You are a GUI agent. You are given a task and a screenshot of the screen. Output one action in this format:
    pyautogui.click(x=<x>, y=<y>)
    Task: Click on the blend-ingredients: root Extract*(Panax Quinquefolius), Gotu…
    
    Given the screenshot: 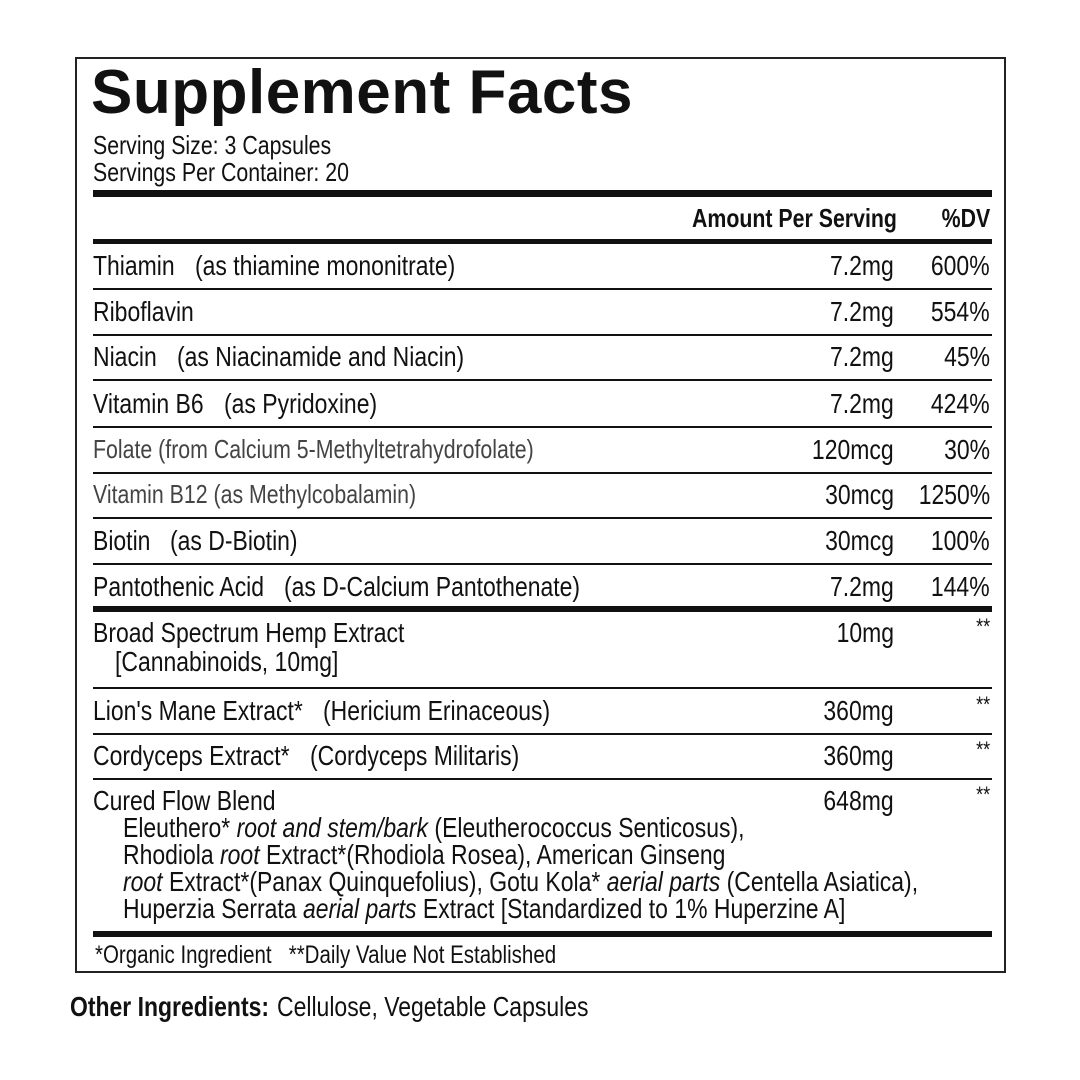 What is the action you would take?
    pyautogui.click(x=520, y=882)
    